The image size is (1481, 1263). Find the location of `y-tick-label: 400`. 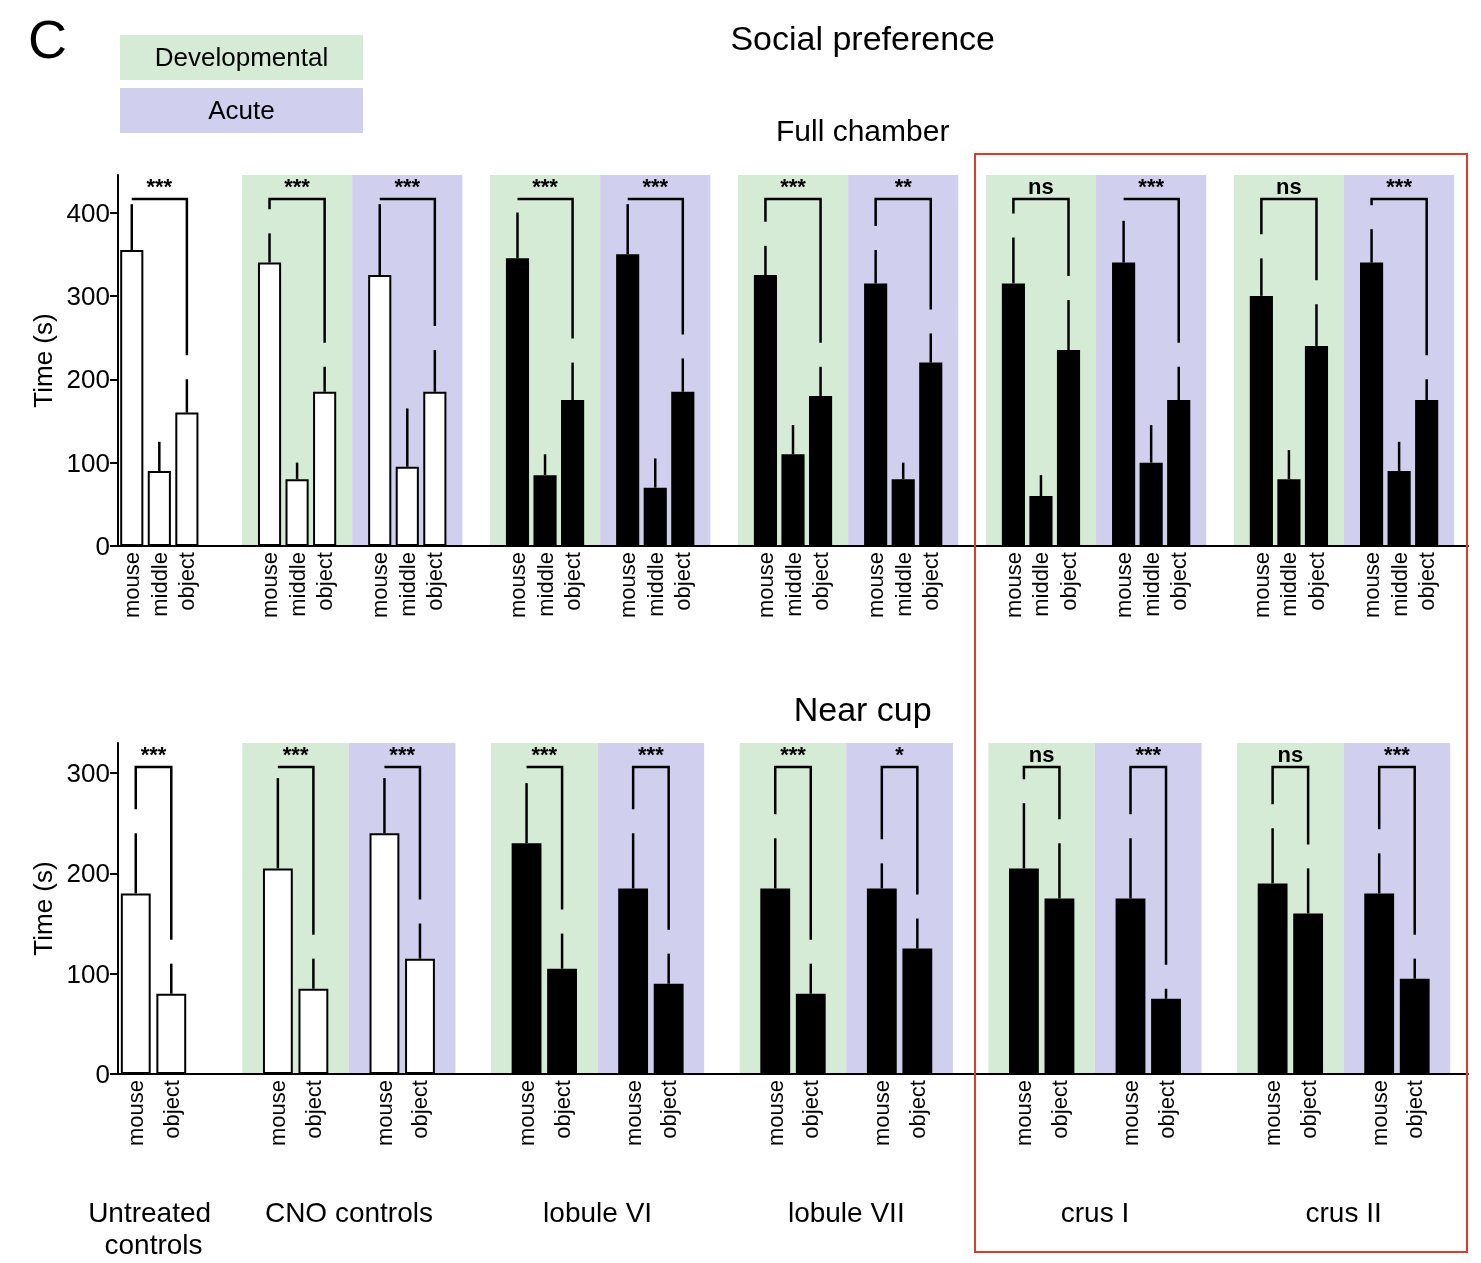

y-tick-label: 400 is located at coordinates (88, 212).